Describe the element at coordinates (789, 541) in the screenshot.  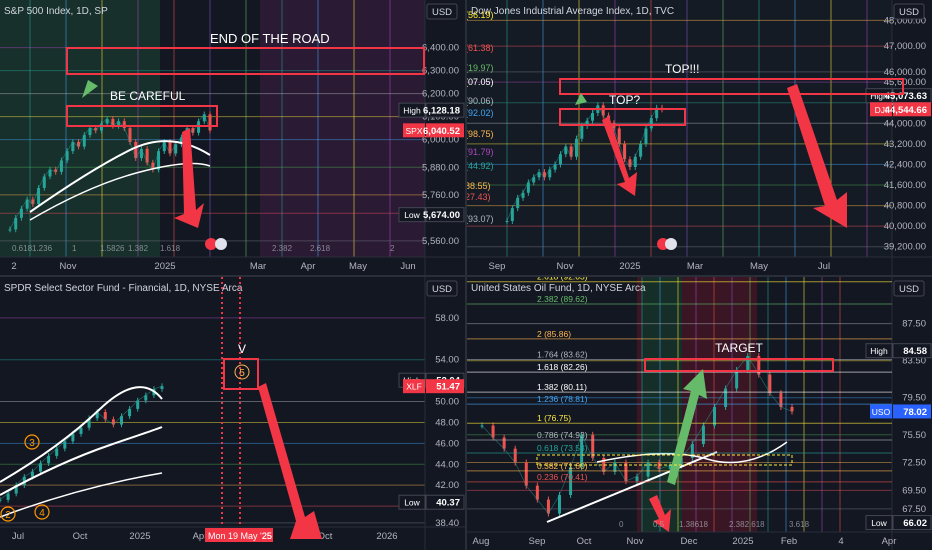
I see `x-tick-label: Feb` at that location.